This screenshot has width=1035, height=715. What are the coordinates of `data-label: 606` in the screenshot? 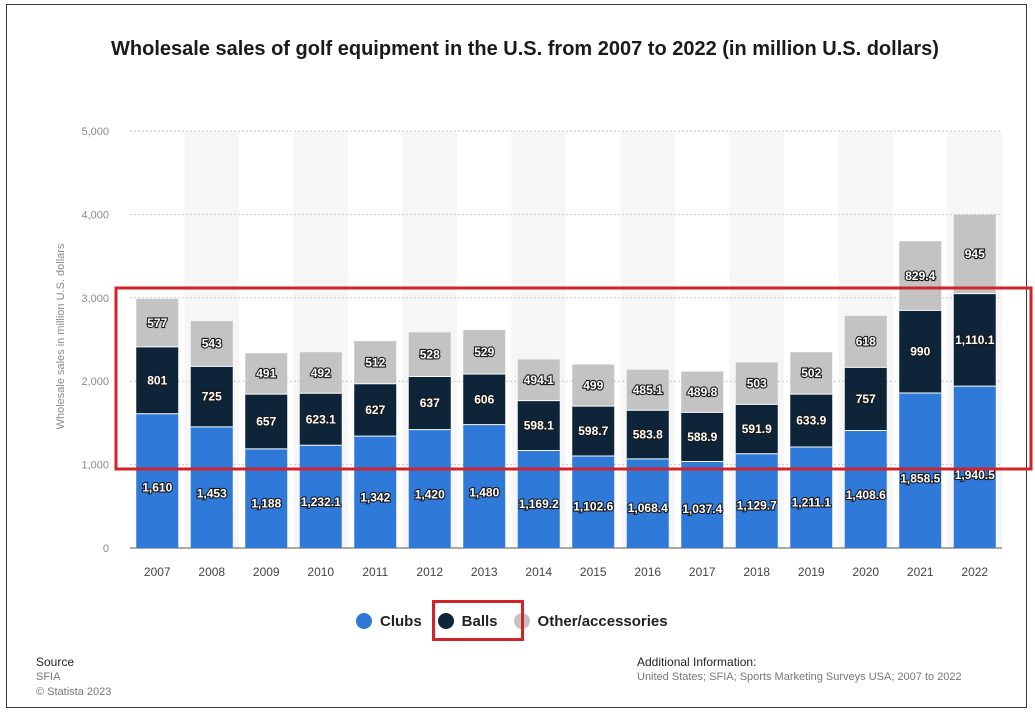 It's located at (484, 399).